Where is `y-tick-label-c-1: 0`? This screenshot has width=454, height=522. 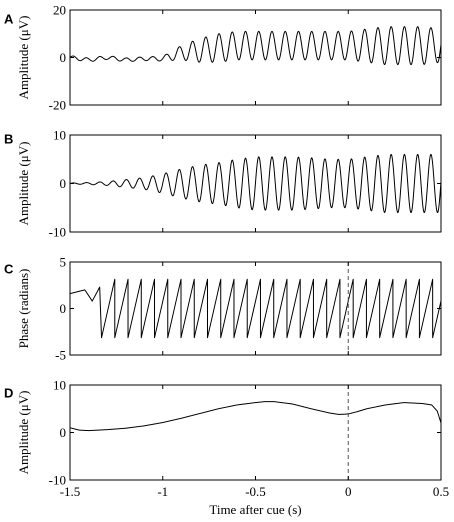
y-tick-label-c-1: 0 is located at coordinates (63, 308).